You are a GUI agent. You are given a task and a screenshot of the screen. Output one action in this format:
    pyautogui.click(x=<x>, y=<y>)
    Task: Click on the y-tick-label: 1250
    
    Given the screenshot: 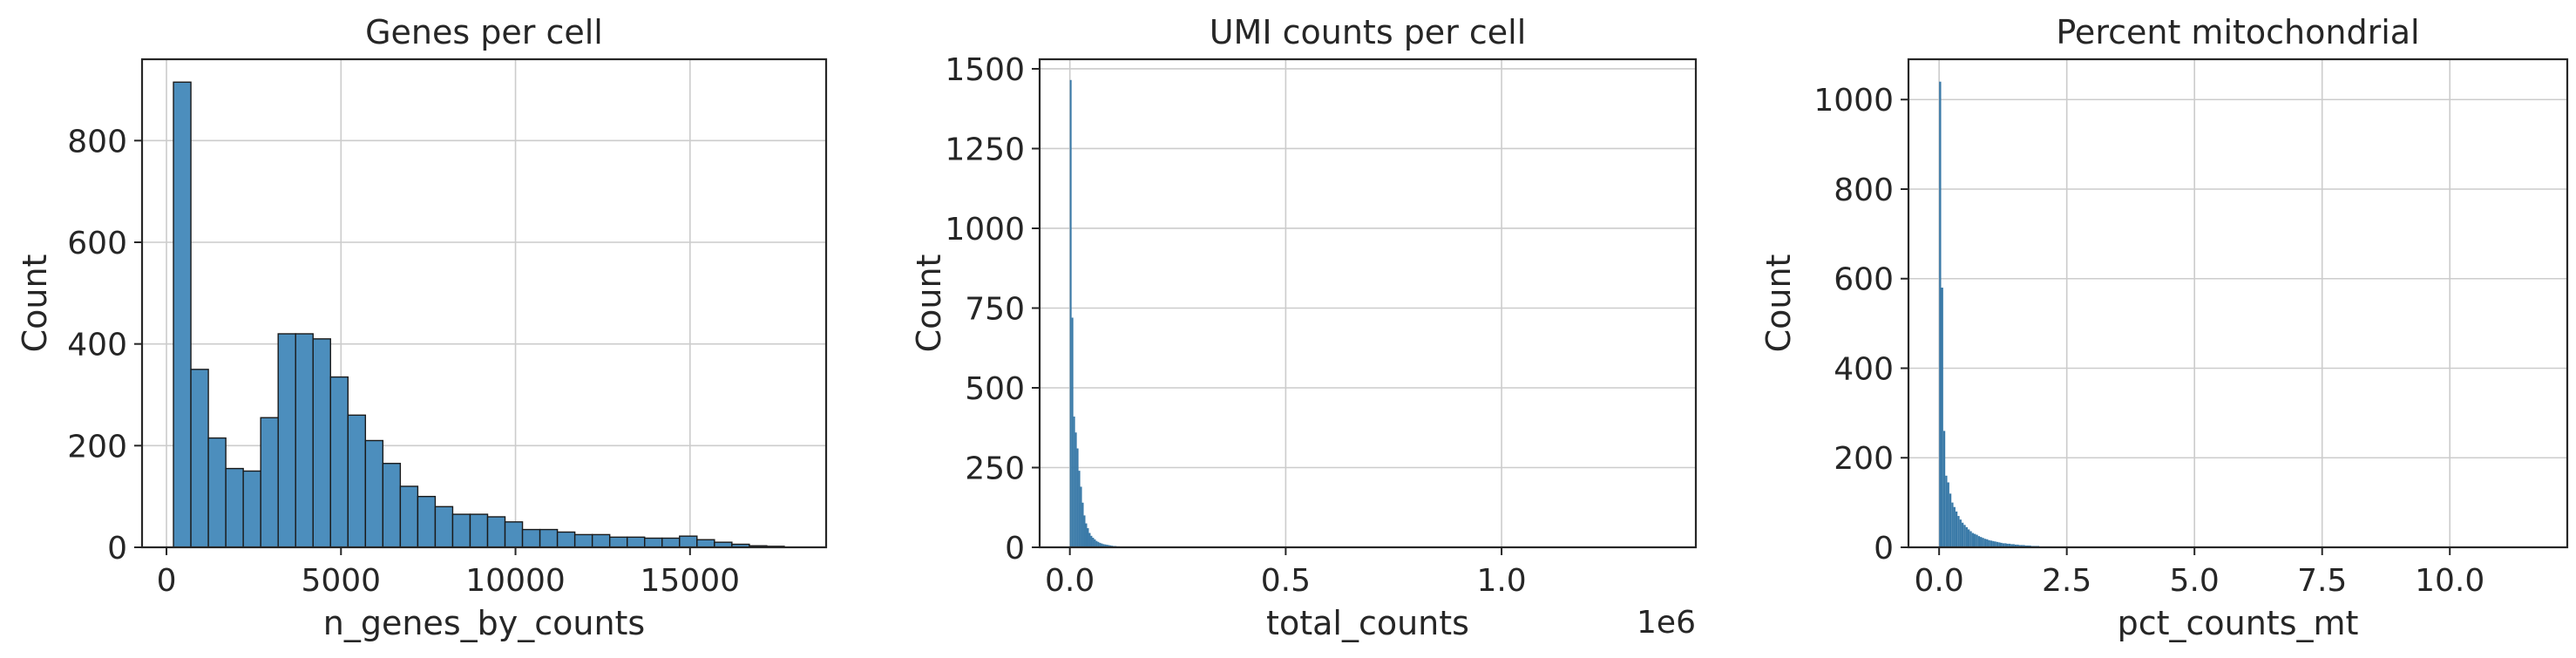 What is the action you would take?
    pyautogui.click(x=985, y=150)
    